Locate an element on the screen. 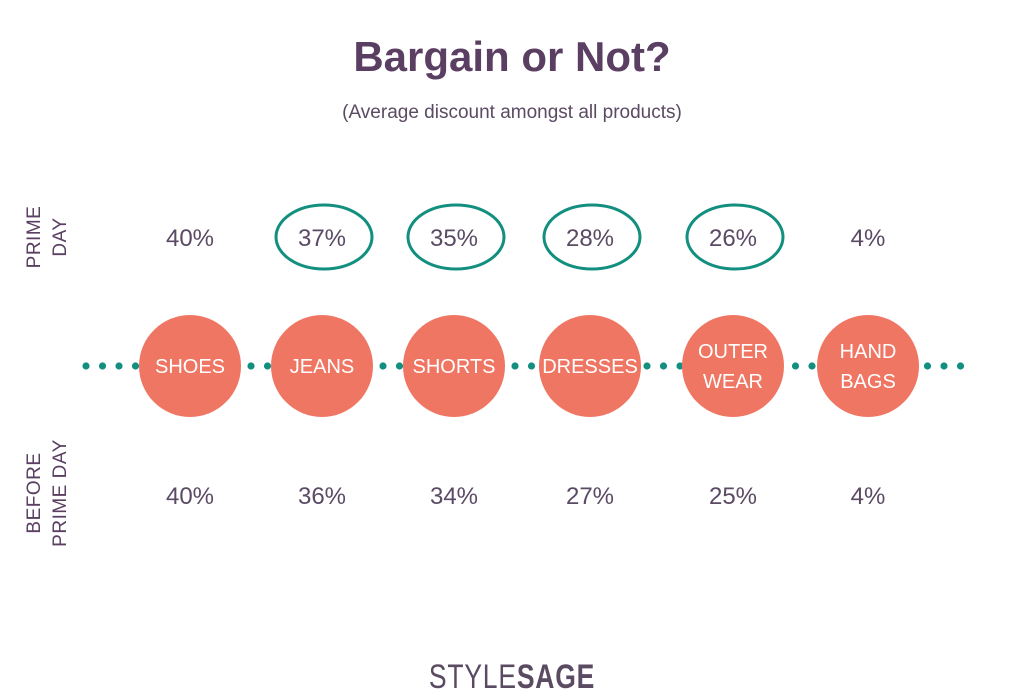 This screenshot has height=700, width=1024. brand-logo: STYLESAGE is located at coordinates (512, 677).